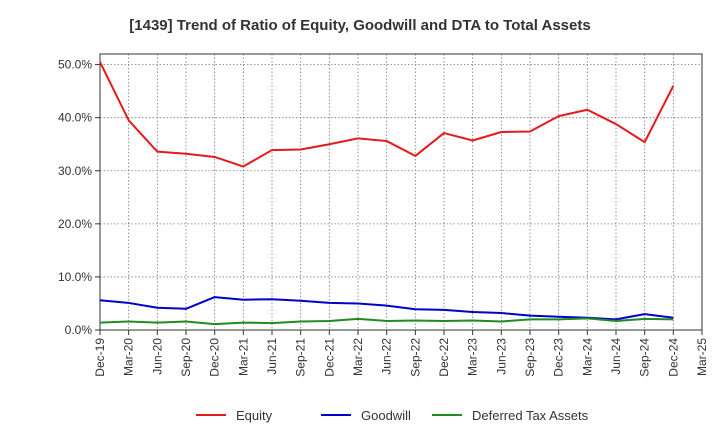 Image resolution: width=720 pixels, height=440 pixels. Describe the element at coordinates (186, 357) in the screenshot. I see `x-tick-label: Sep-20` at that location.